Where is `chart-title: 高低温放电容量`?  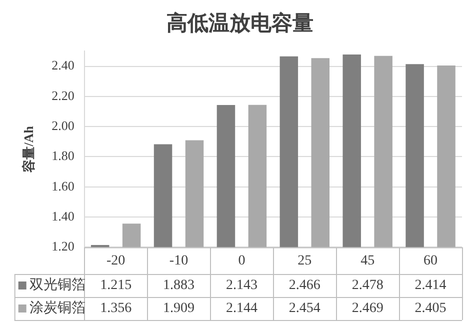
chart-title: 高低温放电容量 is located at coordinates (240, 23).